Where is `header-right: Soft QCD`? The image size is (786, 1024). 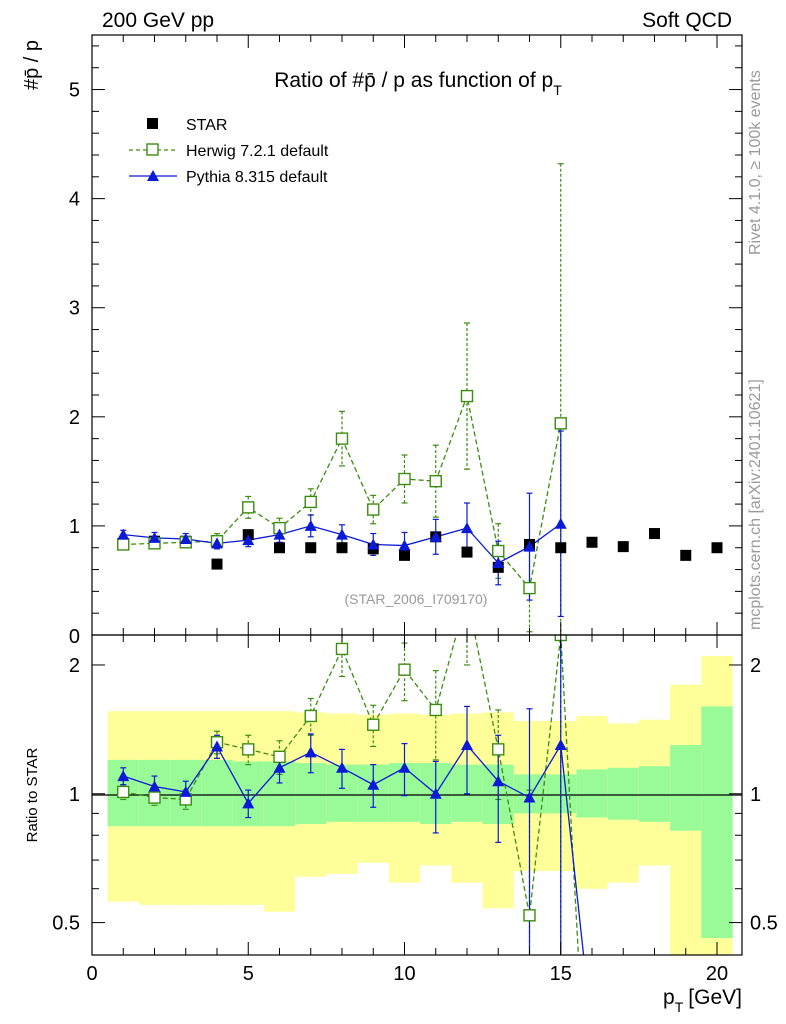 header-right: Soft QCD is located at coordinates (687, 20).